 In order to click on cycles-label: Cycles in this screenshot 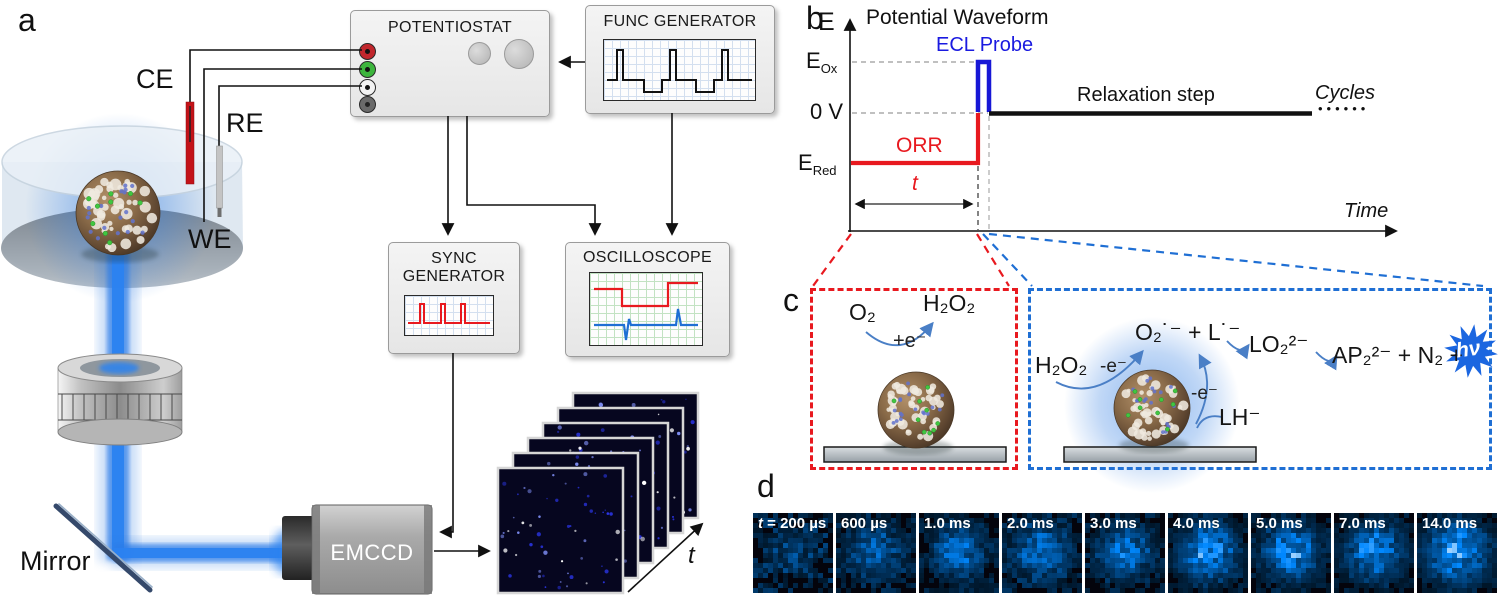, I will do `click(1345, 93)`.